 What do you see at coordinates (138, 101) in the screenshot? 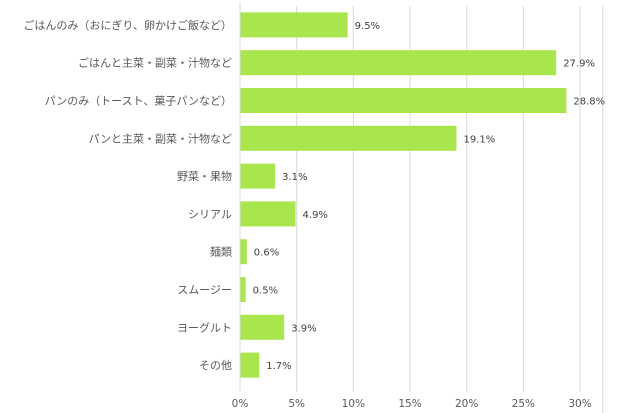
I see `category-label: パンのみ（トースト、菓子パンなど）` at bounding box center [138, 101].